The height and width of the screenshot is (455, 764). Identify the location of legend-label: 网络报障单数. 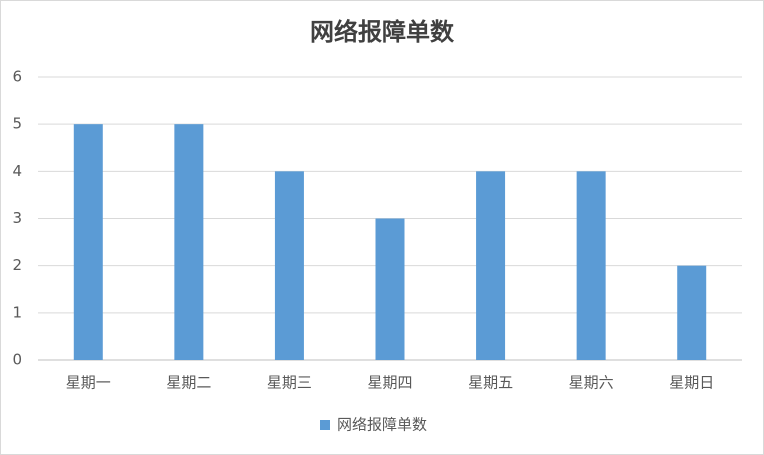
(382, 425).